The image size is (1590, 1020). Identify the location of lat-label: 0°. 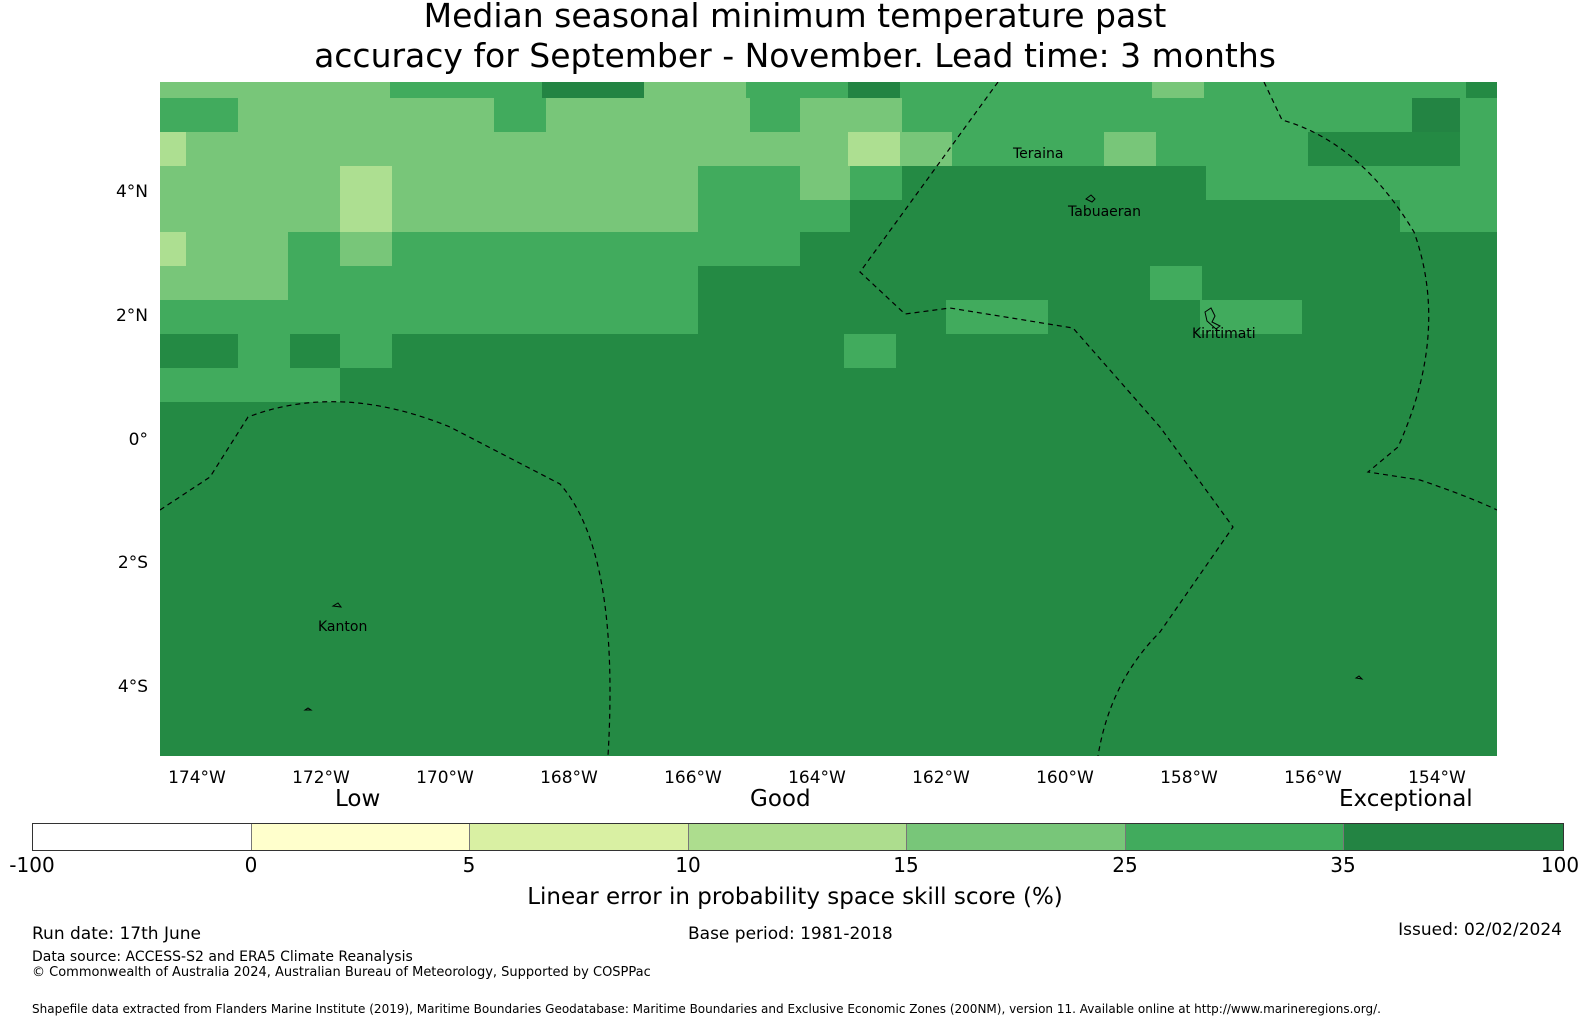
(138, 440).